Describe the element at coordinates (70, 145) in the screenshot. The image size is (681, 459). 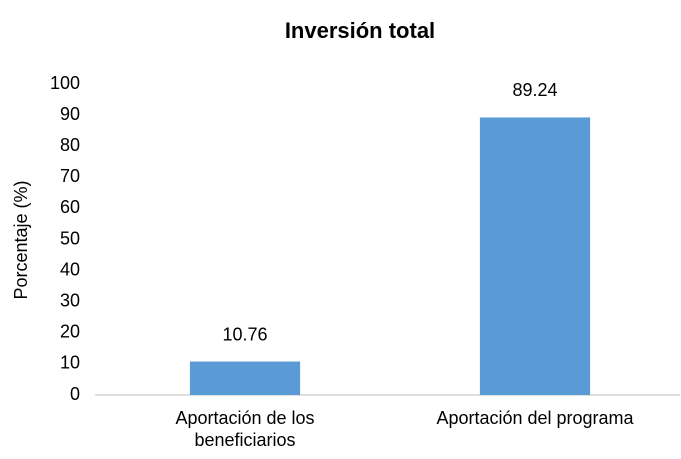
I see `y-tick-label: 80` at that location.